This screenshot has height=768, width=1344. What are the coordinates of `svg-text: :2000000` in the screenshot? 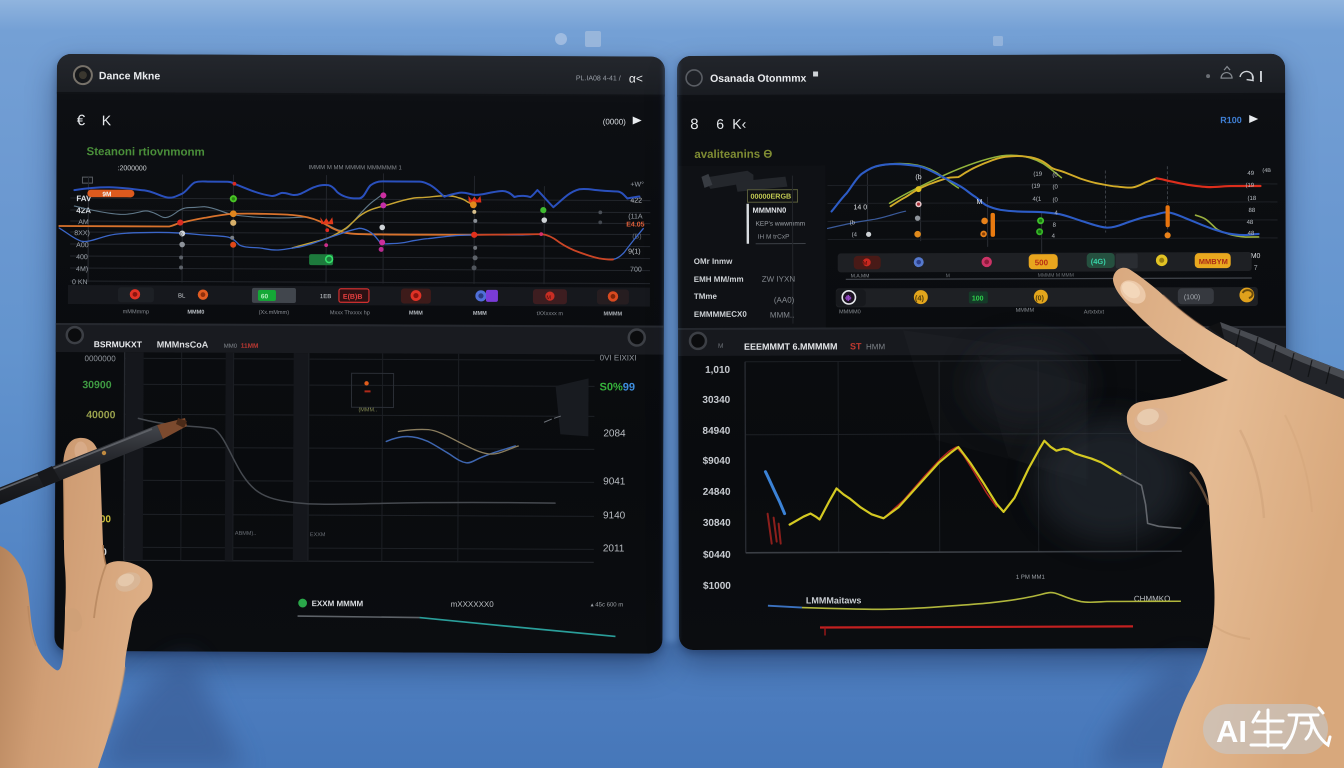 It's located at (131, 168).